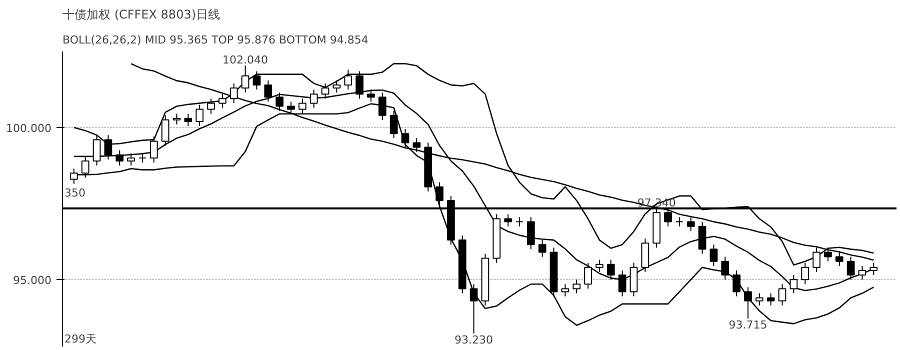 The width and height of the screenshot is (900, 350). Describe the element at coordinates (474, 339) in the screenshot. I see `annotation: 93.230` at that location.